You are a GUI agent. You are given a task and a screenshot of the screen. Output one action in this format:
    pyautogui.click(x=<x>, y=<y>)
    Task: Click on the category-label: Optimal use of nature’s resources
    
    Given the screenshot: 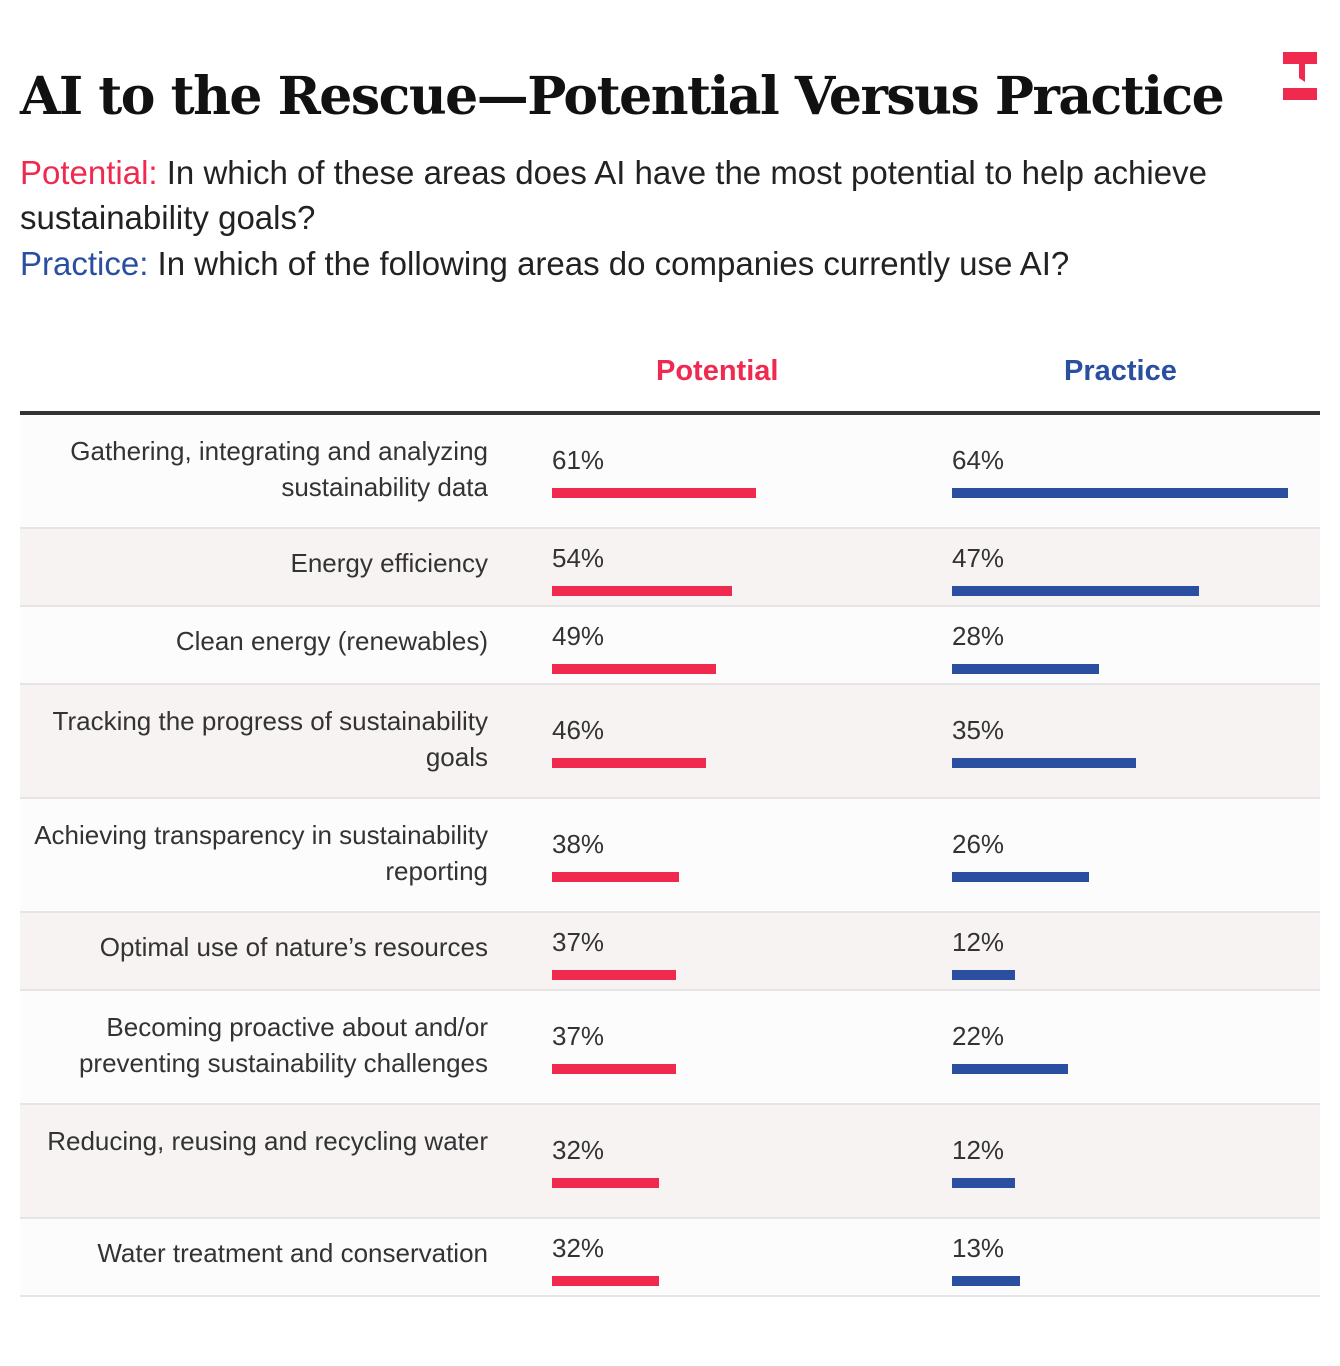 What is the action you would take?
    pyautogui.click(x=293, y=947)
    